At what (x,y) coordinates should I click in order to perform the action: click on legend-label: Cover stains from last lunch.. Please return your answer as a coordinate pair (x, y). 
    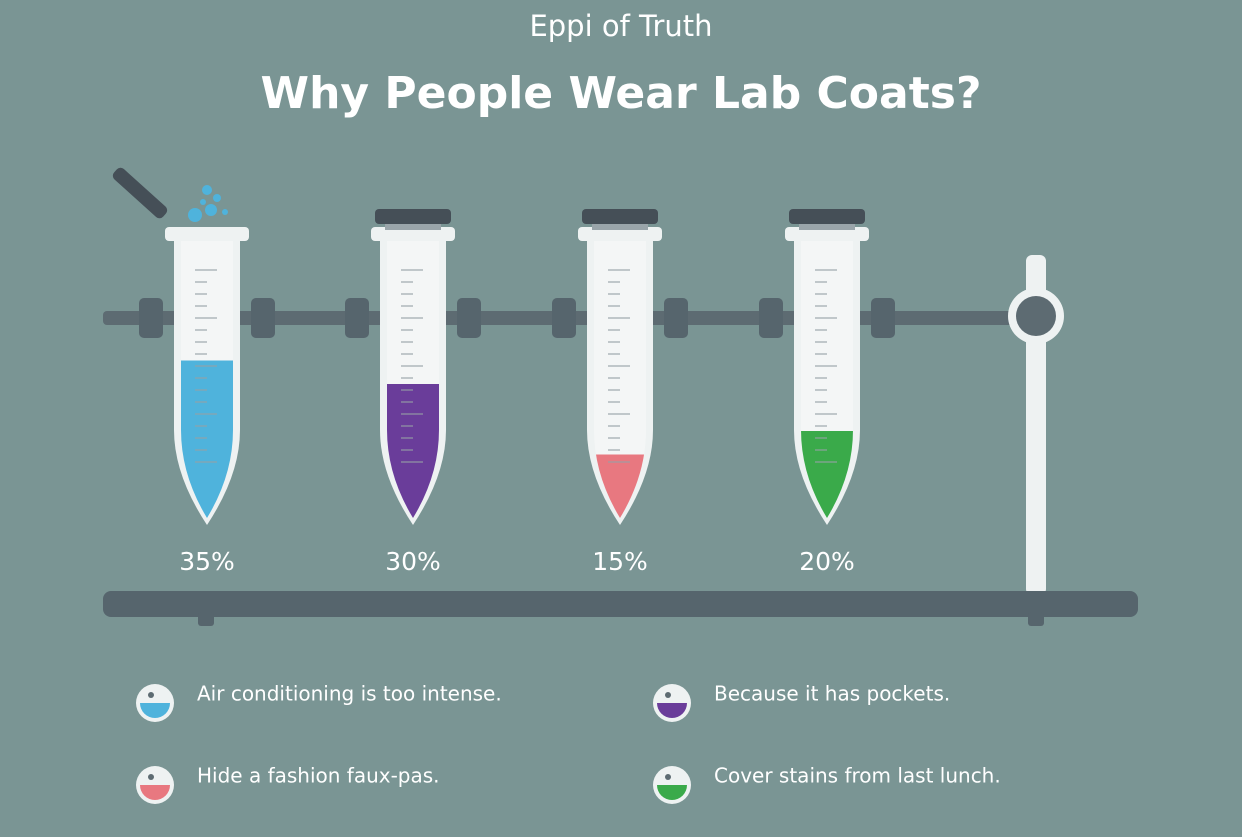
    Looking at the image, I should click on (857, 776).